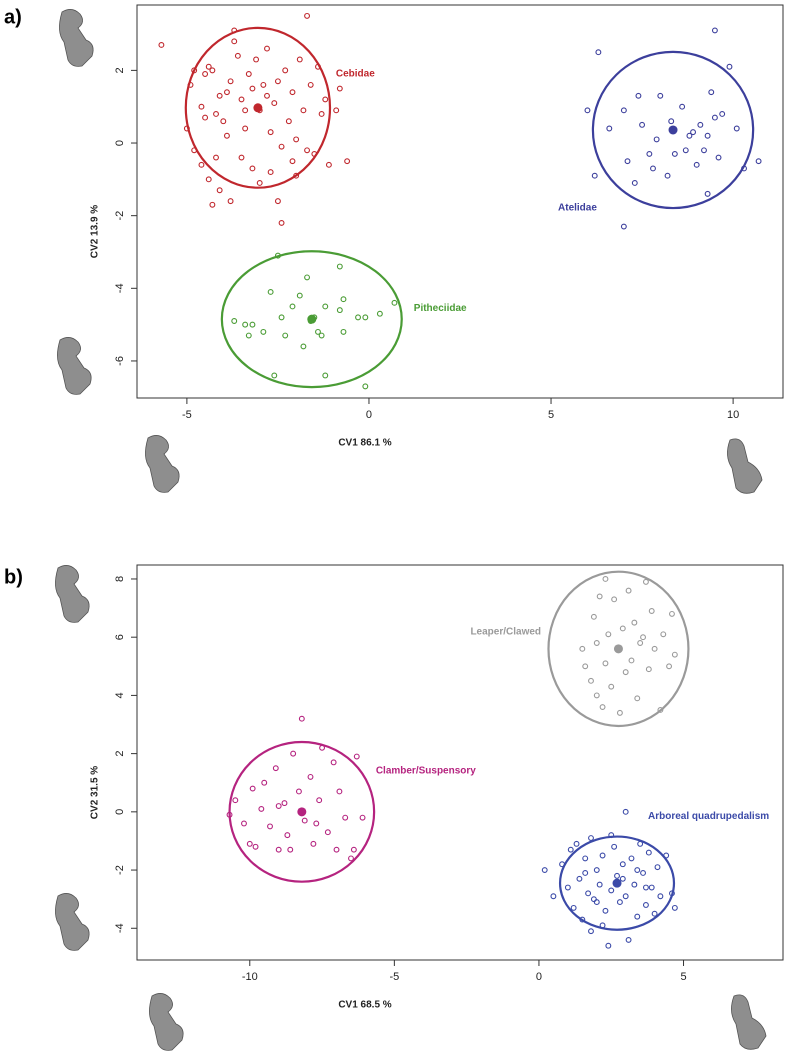  What do you see at coordinates (364, 1005) in the screenshot?
I see `x-axis-label: CV1 68.5 %` at bounding box center [364, 1005].